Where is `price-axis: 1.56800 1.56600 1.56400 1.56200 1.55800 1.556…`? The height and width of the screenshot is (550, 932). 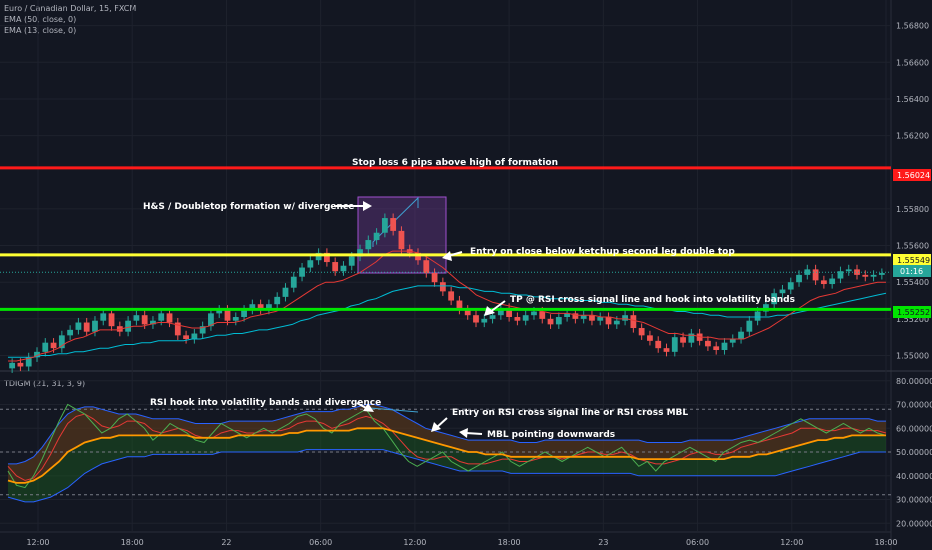
price-axis: 1.56800 1.56600 1.56400 1.56200 1.55800 1.556… is located at coordinates (912, 191).